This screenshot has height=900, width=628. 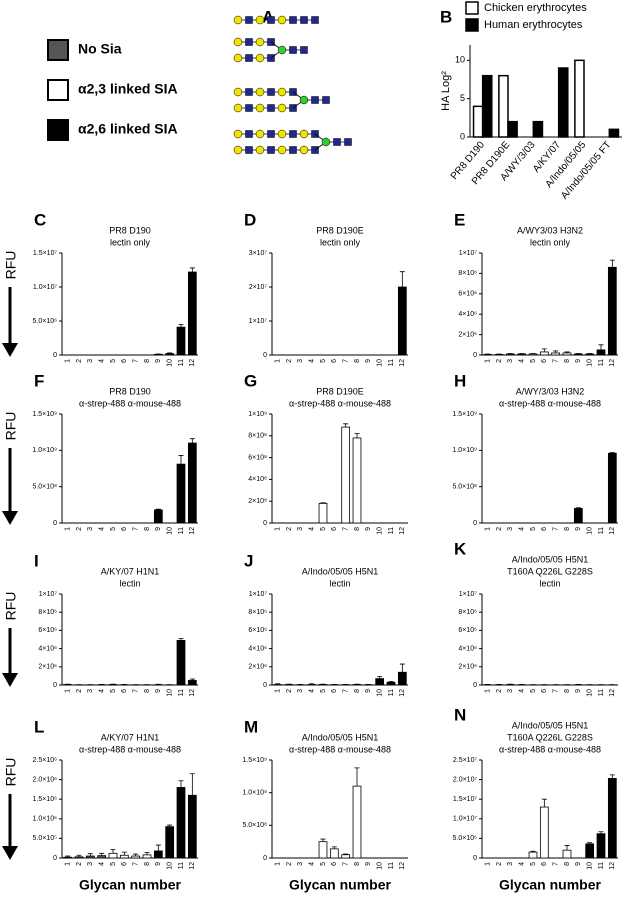 What do you see at coordinates (130, 571) in the screenshot?
I see `chart-title: A/KY/07 H1N1` at bounding box center [130, 571].